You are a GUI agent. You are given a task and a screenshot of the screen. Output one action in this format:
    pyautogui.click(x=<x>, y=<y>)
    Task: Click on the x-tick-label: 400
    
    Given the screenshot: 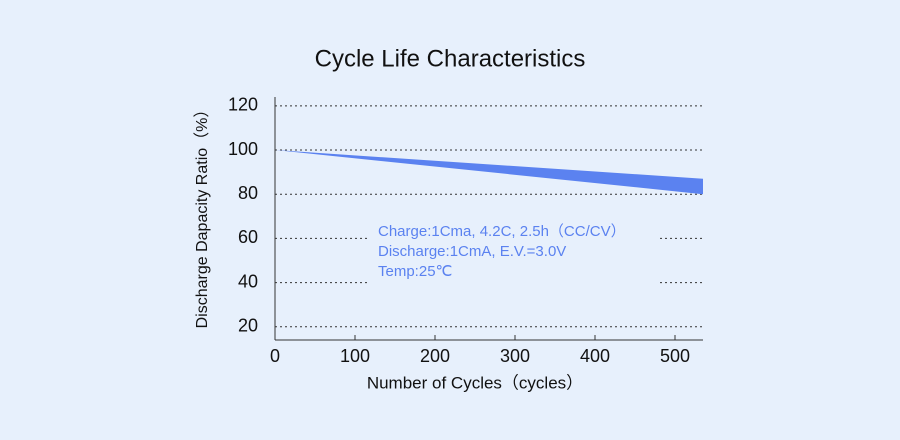 What is the action you would take?
    pyautogui.click(x=595, y=356)
    